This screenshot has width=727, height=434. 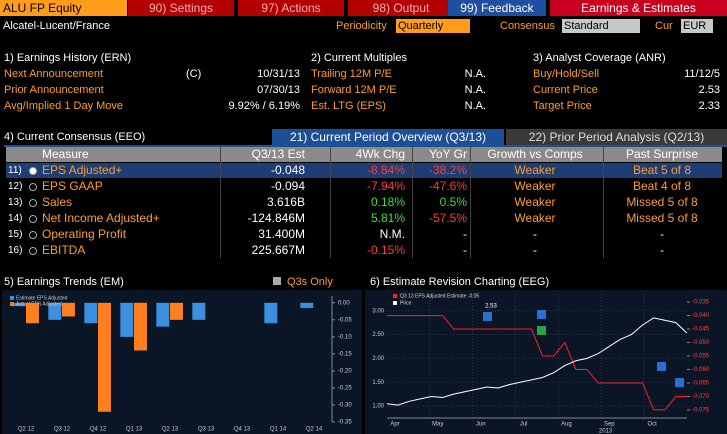 What do you see at coordinates (599, 58) in the screenshot?
I see `panel-title: 3) Analyst Coverage (ANR)` at bounding box center [599, 58].